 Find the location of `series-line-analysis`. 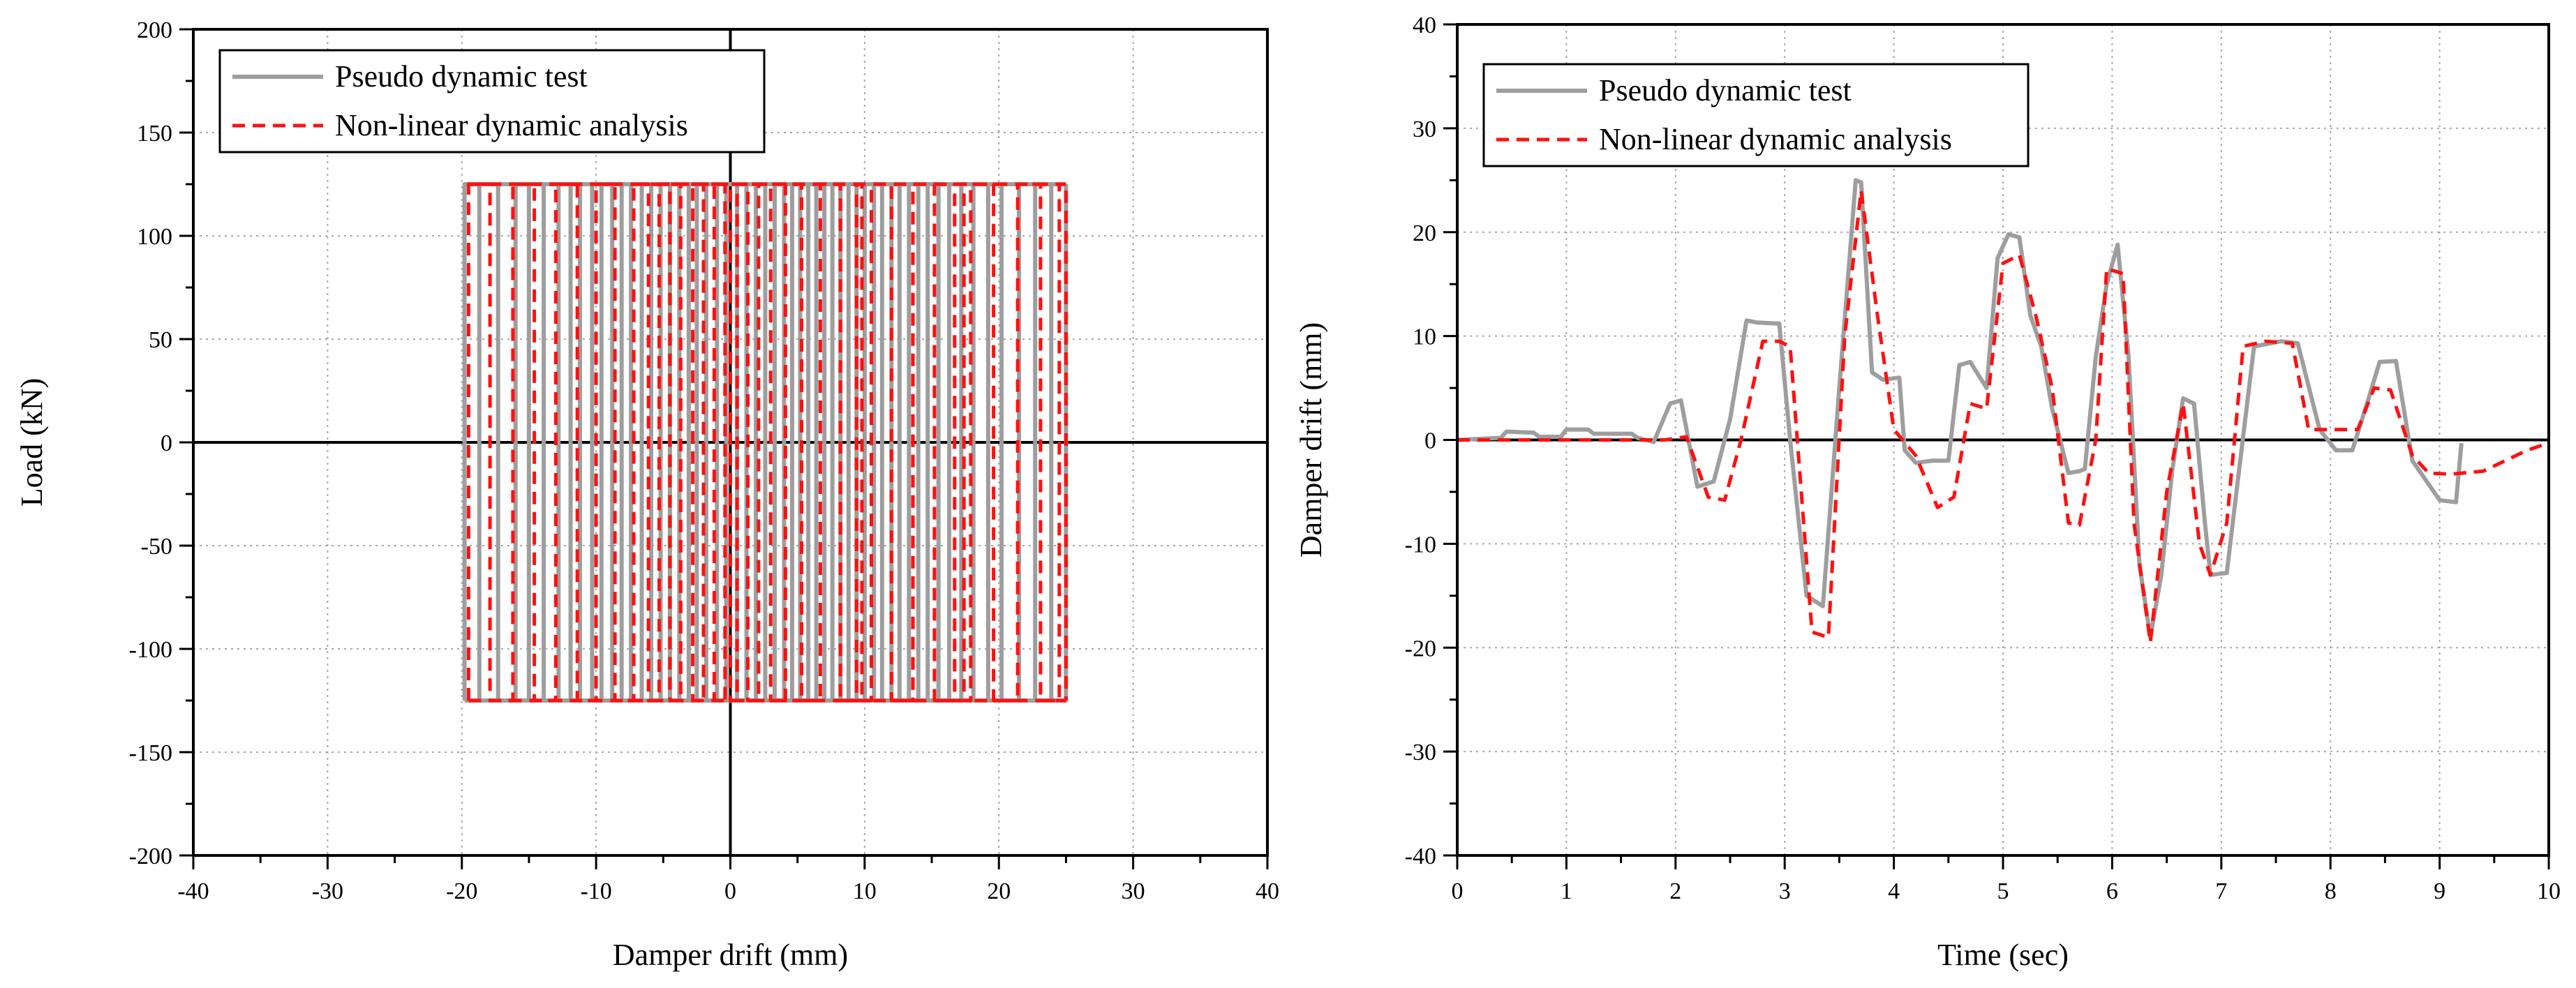

series-line-analysis is located at coordinates (767, 442).